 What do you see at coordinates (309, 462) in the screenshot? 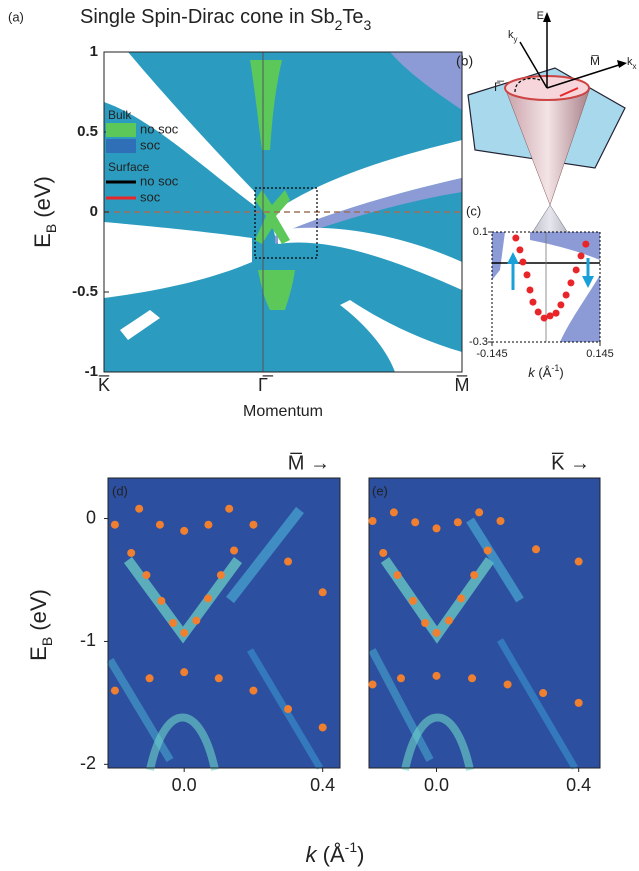
I see `direction-label: M̅ →` at bounding box center [309, 462].